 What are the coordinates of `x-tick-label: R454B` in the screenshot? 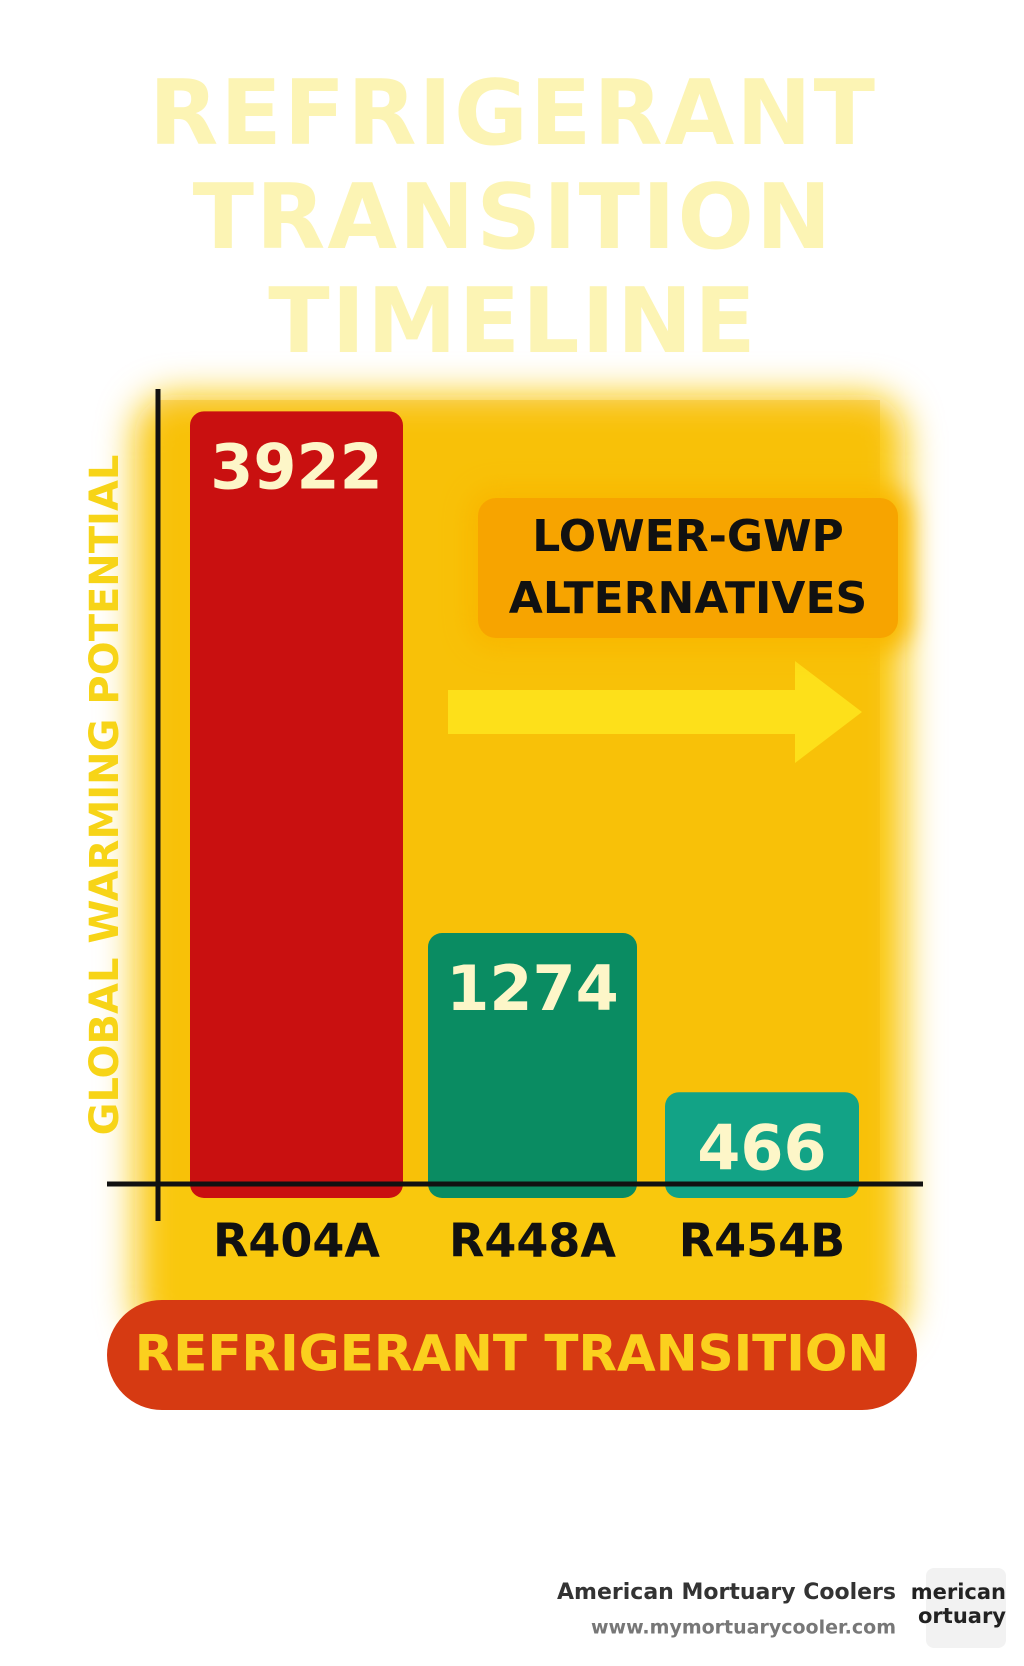 It's located at (762, 1241).